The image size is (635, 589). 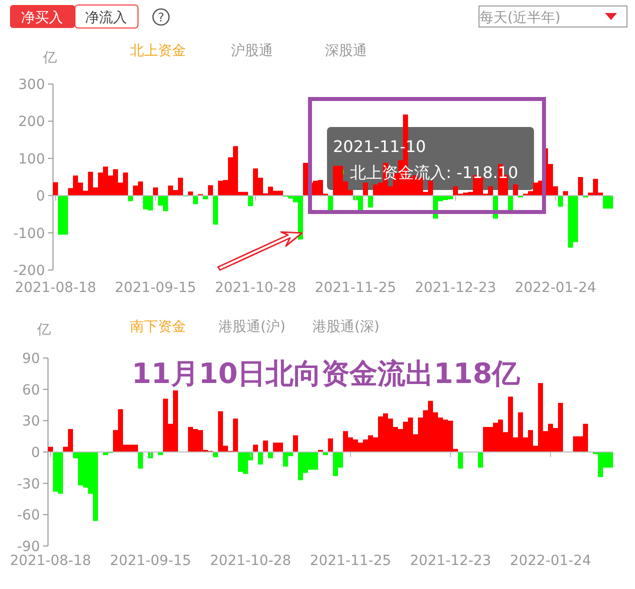 What do you see at coordinates (31, 422) in the screenshot?
I see `y-tick-label: 30` at bounding box center [31, 422].